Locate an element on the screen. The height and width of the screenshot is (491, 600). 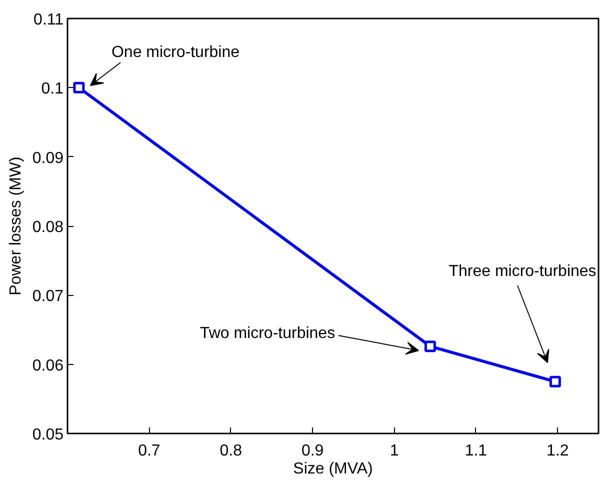
y-tick-label: 0.09 is located at coordinates (48, 158).